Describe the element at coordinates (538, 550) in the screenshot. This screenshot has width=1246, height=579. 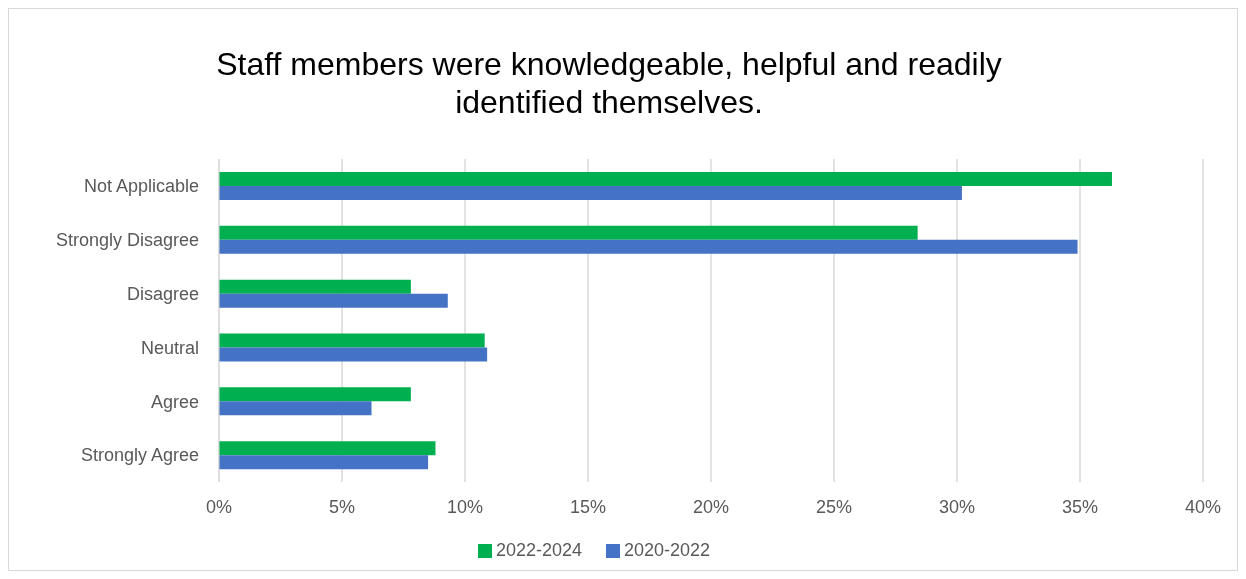
I see `legend-label: 2022-2024` at that location.